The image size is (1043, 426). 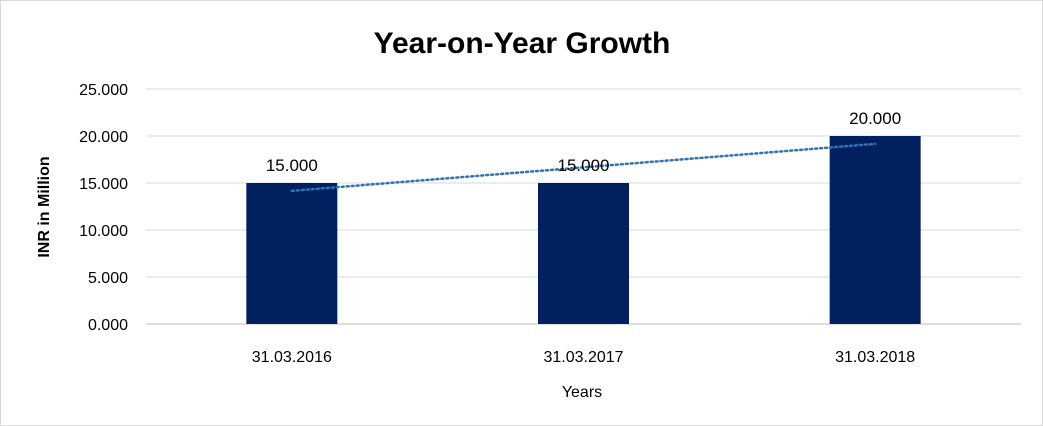 I want to click on trendline-group, so click(x=583, y=167).